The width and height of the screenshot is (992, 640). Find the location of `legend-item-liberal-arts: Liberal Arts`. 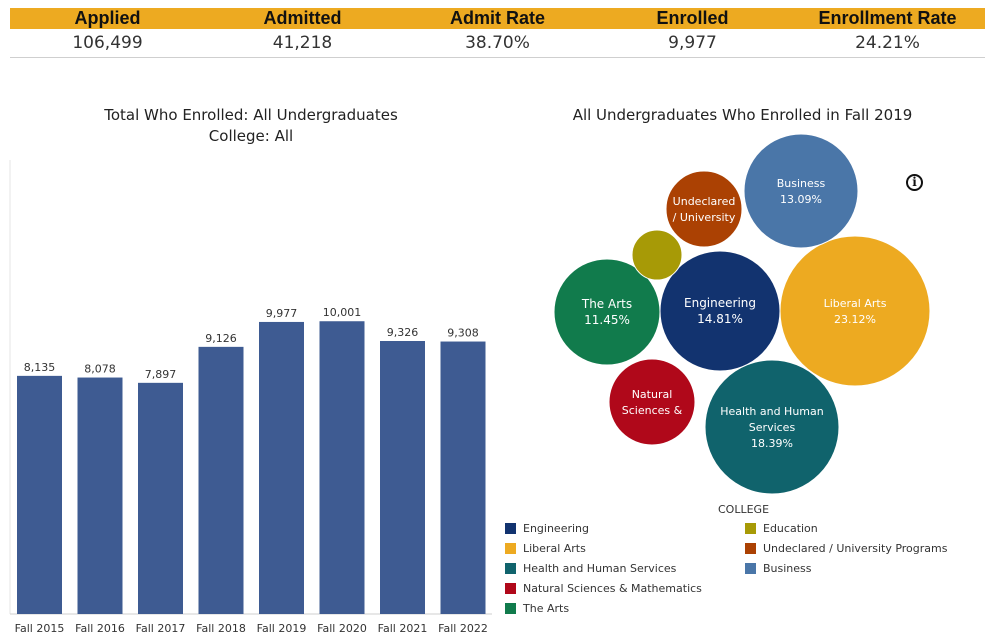

legend-item-liberal-arts: Liberal Arts is located at coordinates (545, 548).